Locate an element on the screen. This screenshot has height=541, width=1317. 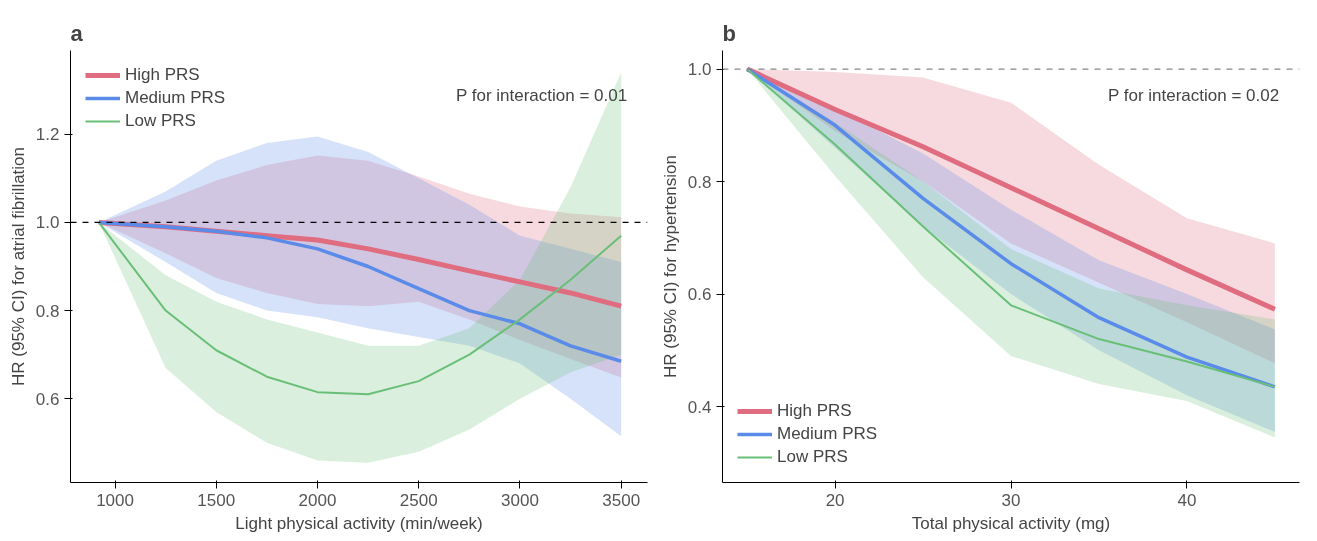
x-axis-title: Light physical activity (min/week) is located at coordinates (359, 523).